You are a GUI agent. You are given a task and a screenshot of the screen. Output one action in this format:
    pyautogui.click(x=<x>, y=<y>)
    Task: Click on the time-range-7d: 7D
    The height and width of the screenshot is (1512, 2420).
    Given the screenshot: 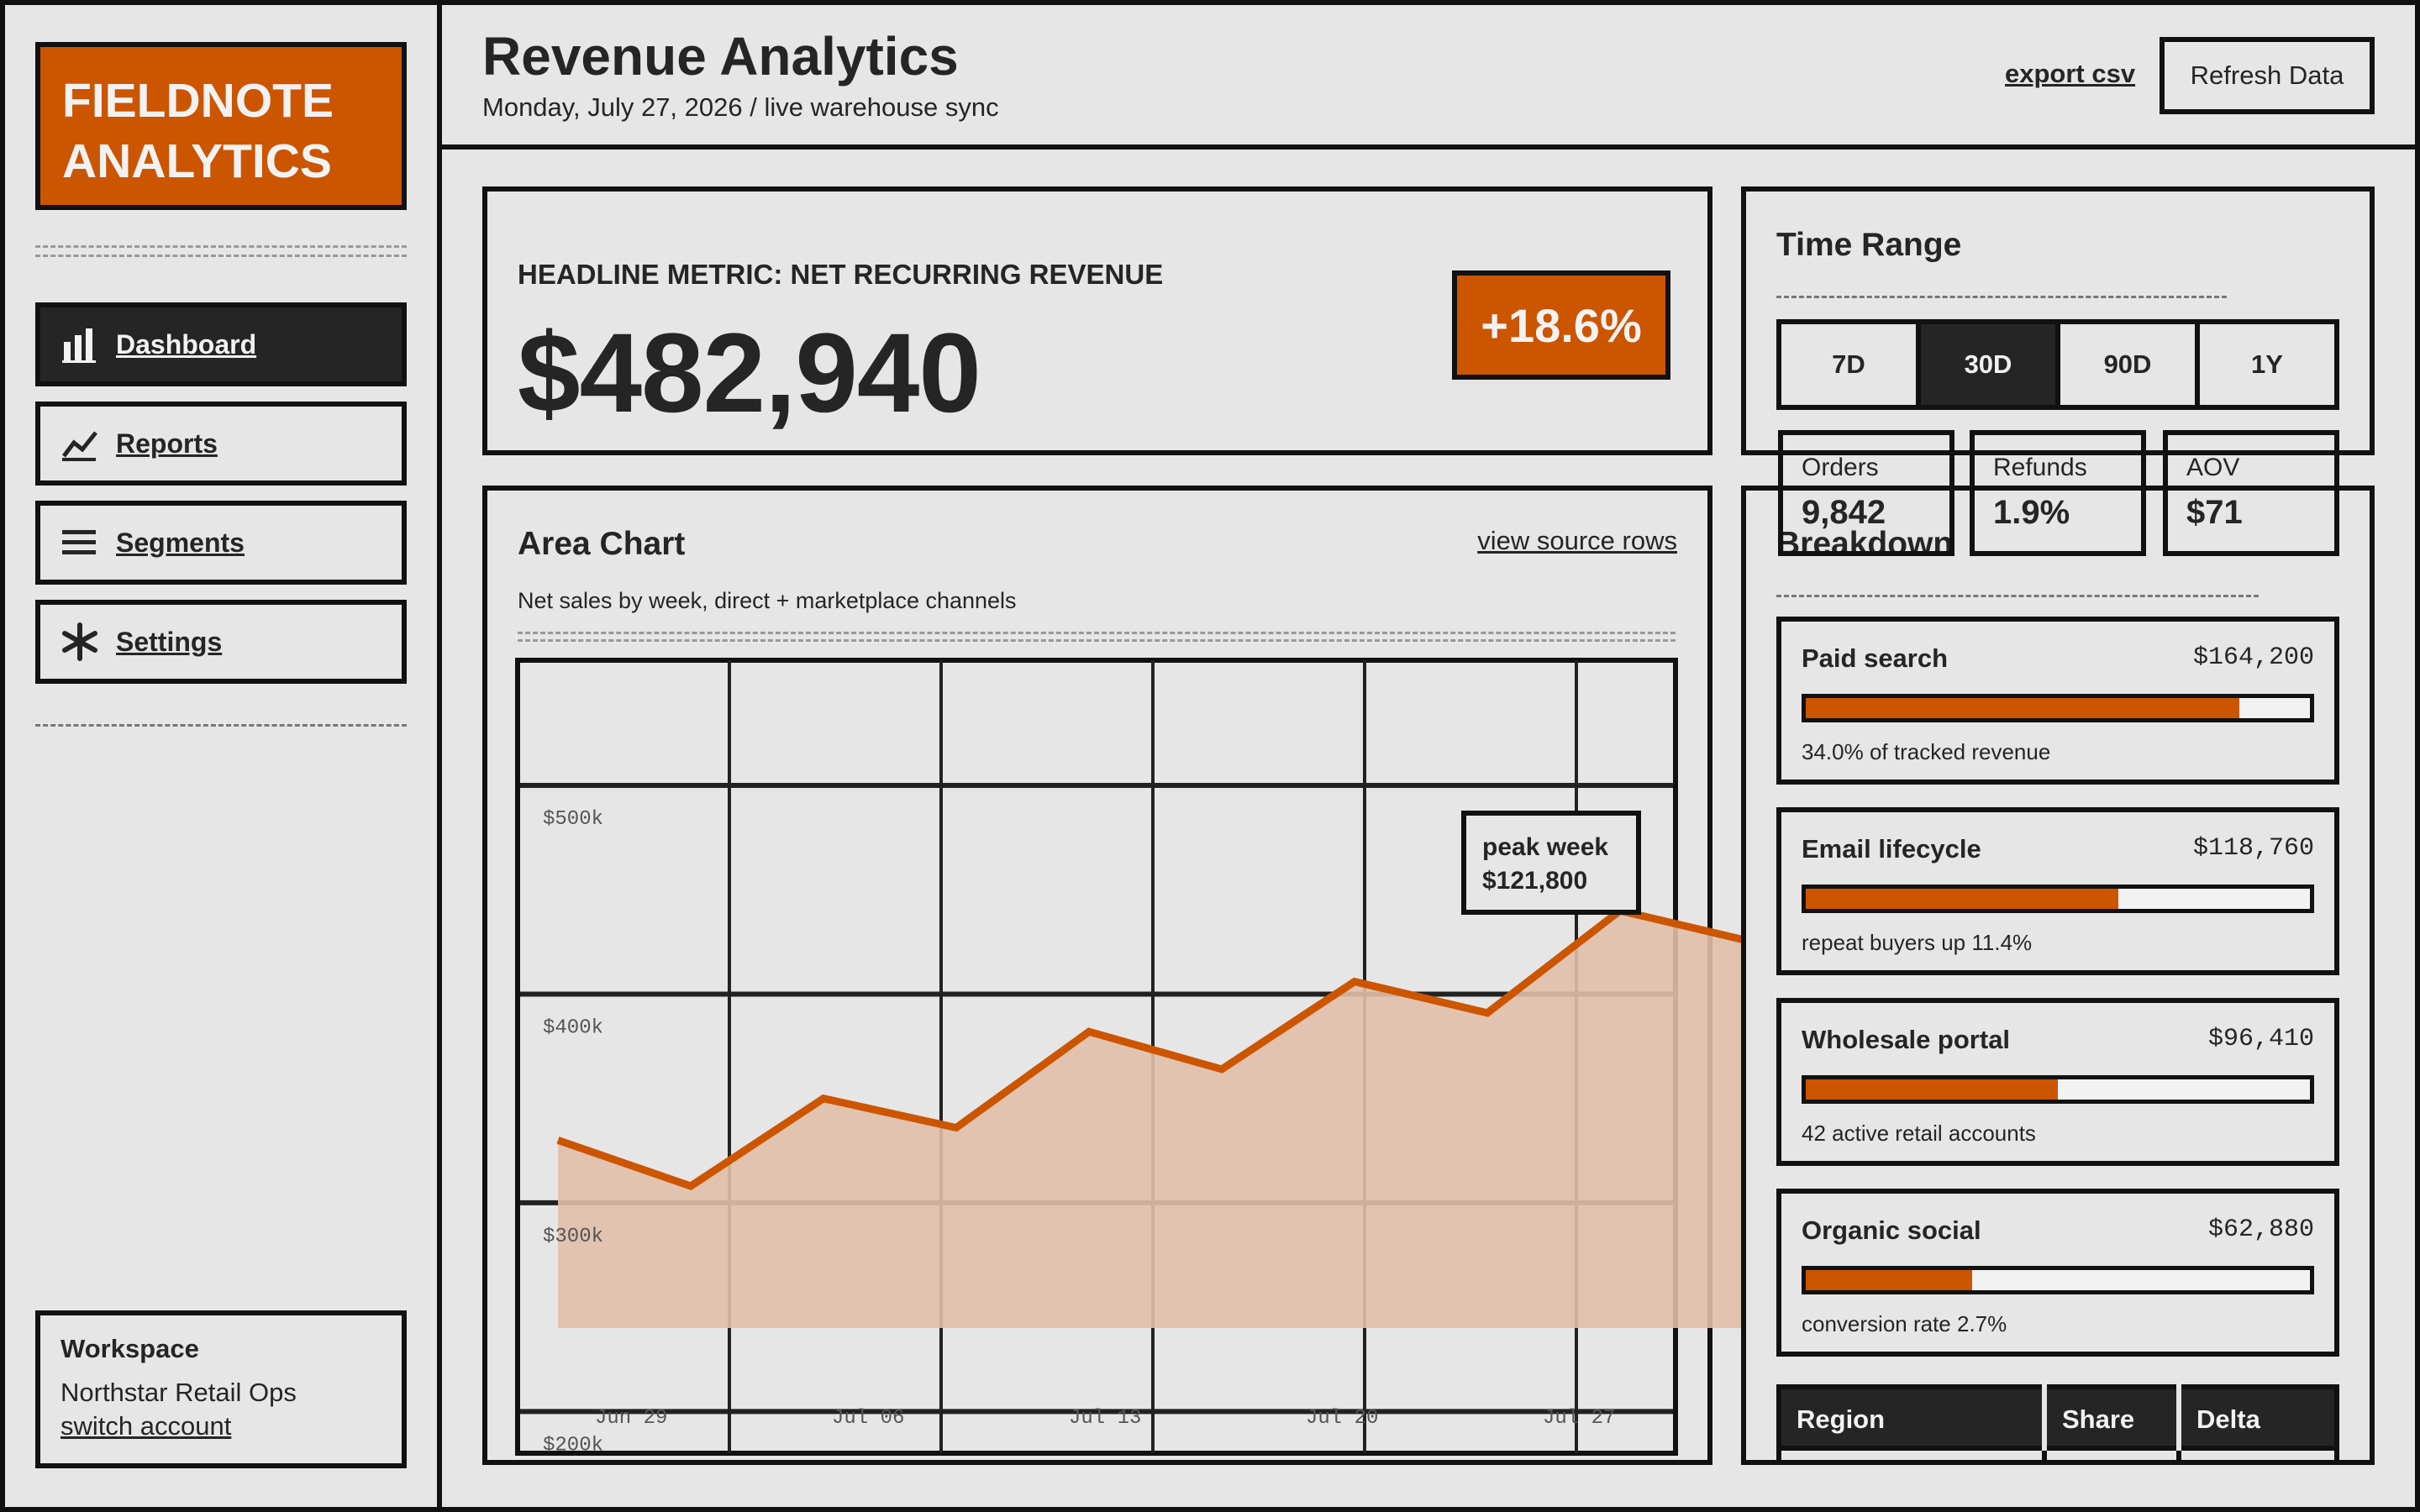 What is the action you would take?
    pyautogui.click(x=1851, y=364)
    